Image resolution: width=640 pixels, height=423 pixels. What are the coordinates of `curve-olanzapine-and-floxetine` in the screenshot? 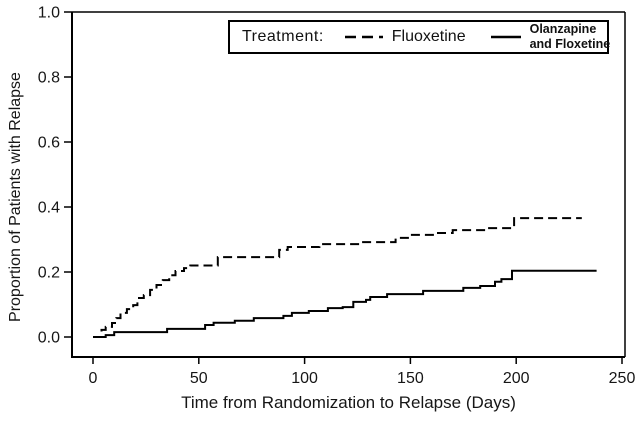 It's located at (345, 303).